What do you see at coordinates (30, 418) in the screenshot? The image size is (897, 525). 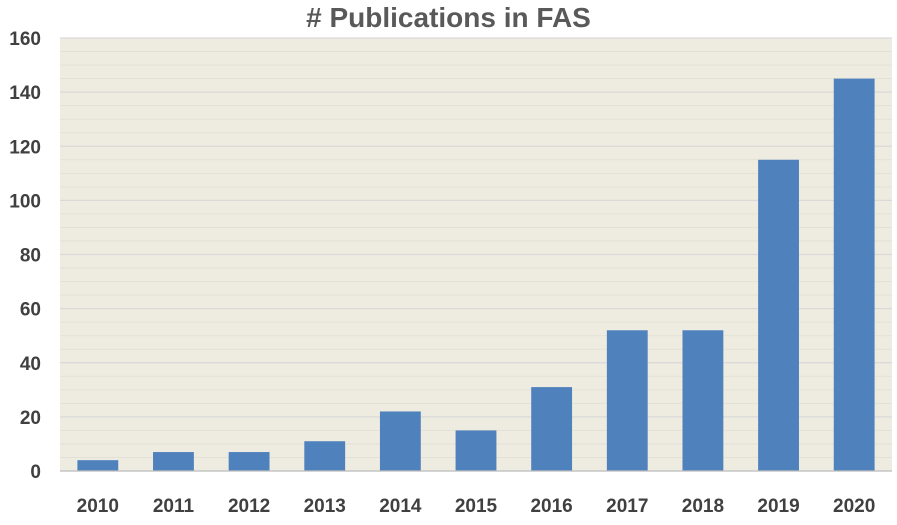 I see `y-tick-label: 20` at bounding box center [30, 418].